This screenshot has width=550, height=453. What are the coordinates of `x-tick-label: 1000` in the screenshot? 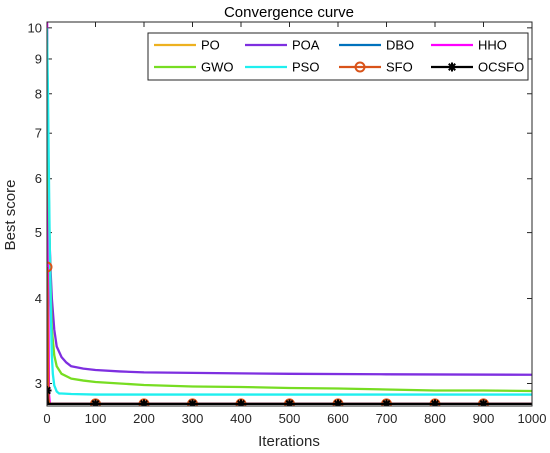 It's located at (532, 418).